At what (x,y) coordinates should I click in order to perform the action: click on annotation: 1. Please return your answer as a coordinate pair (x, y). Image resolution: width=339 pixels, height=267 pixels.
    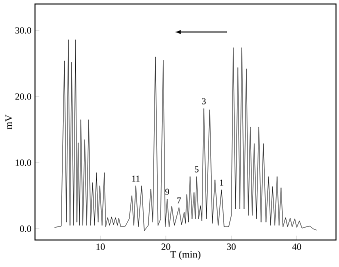
    Looking at the image, I should click on (222, 183).